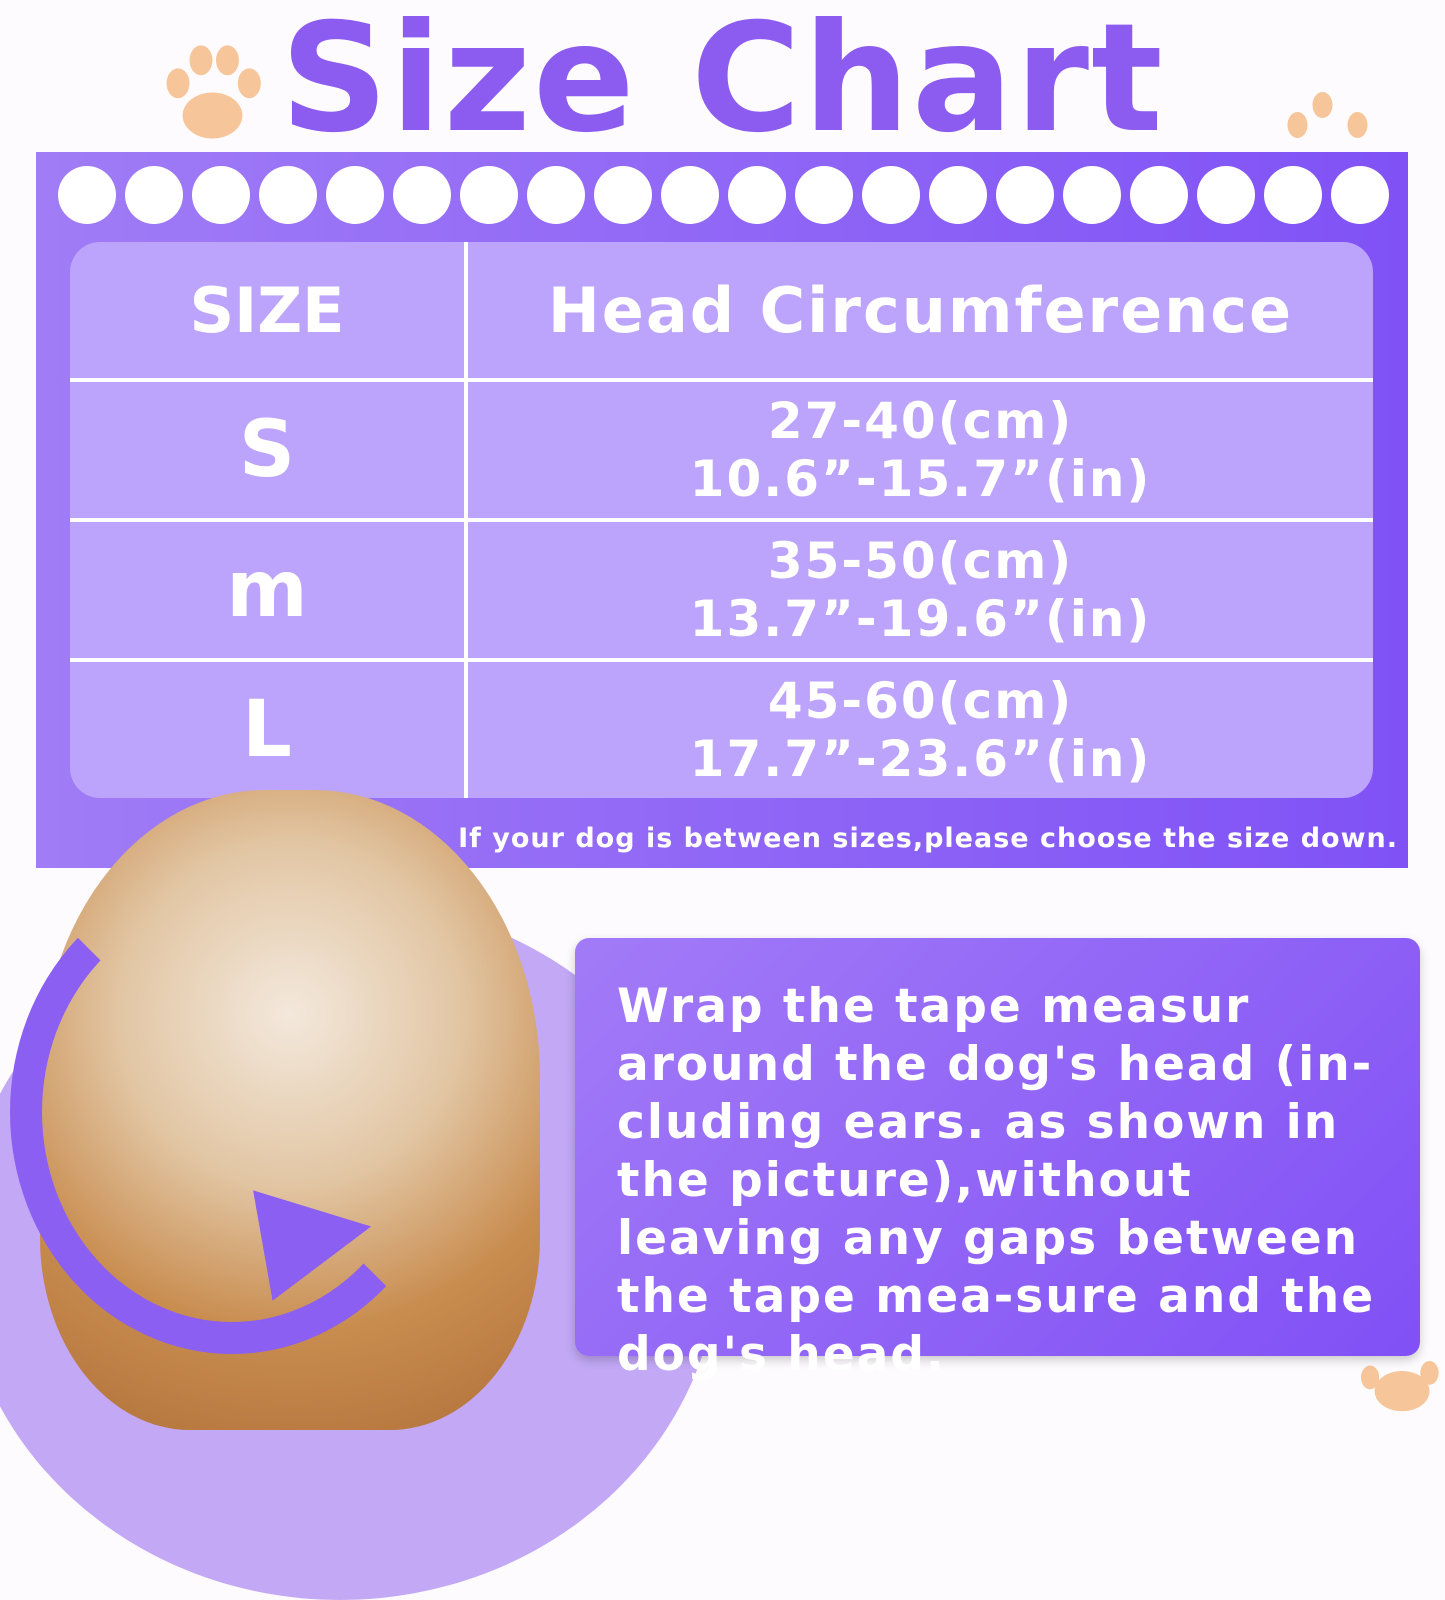  I want to click on in-range: 13.7”-19.6”(in), so click(920, 619).